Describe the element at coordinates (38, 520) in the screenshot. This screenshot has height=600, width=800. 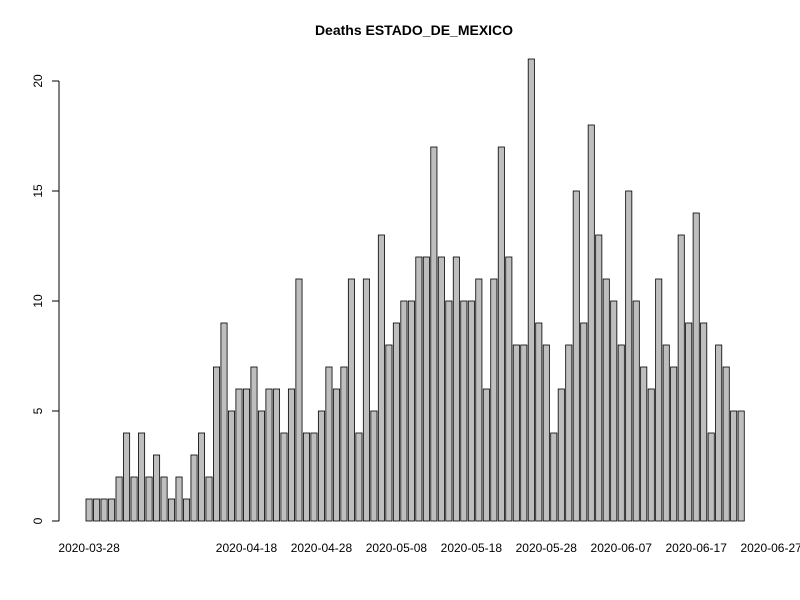
I see `y-tick-label: 0` at that location.